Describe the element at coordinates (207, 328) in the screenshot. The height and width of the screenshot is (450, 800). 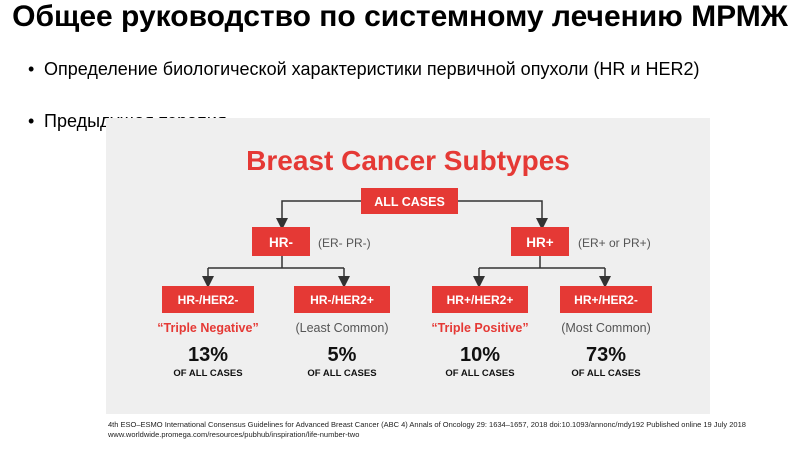
I see `subtype-note: “Triple Negative”` at that location.